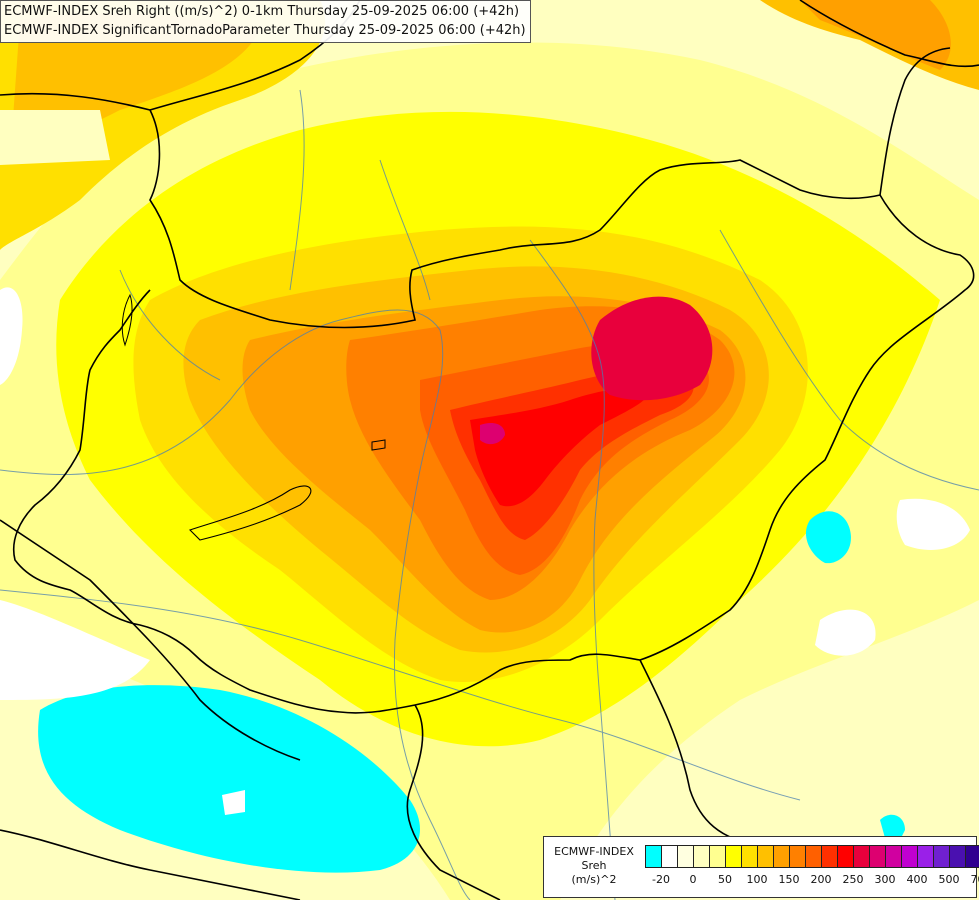  Describe the element at coordinates (845, 632) in the screenshot. I see `field-white-southeast` at that location.